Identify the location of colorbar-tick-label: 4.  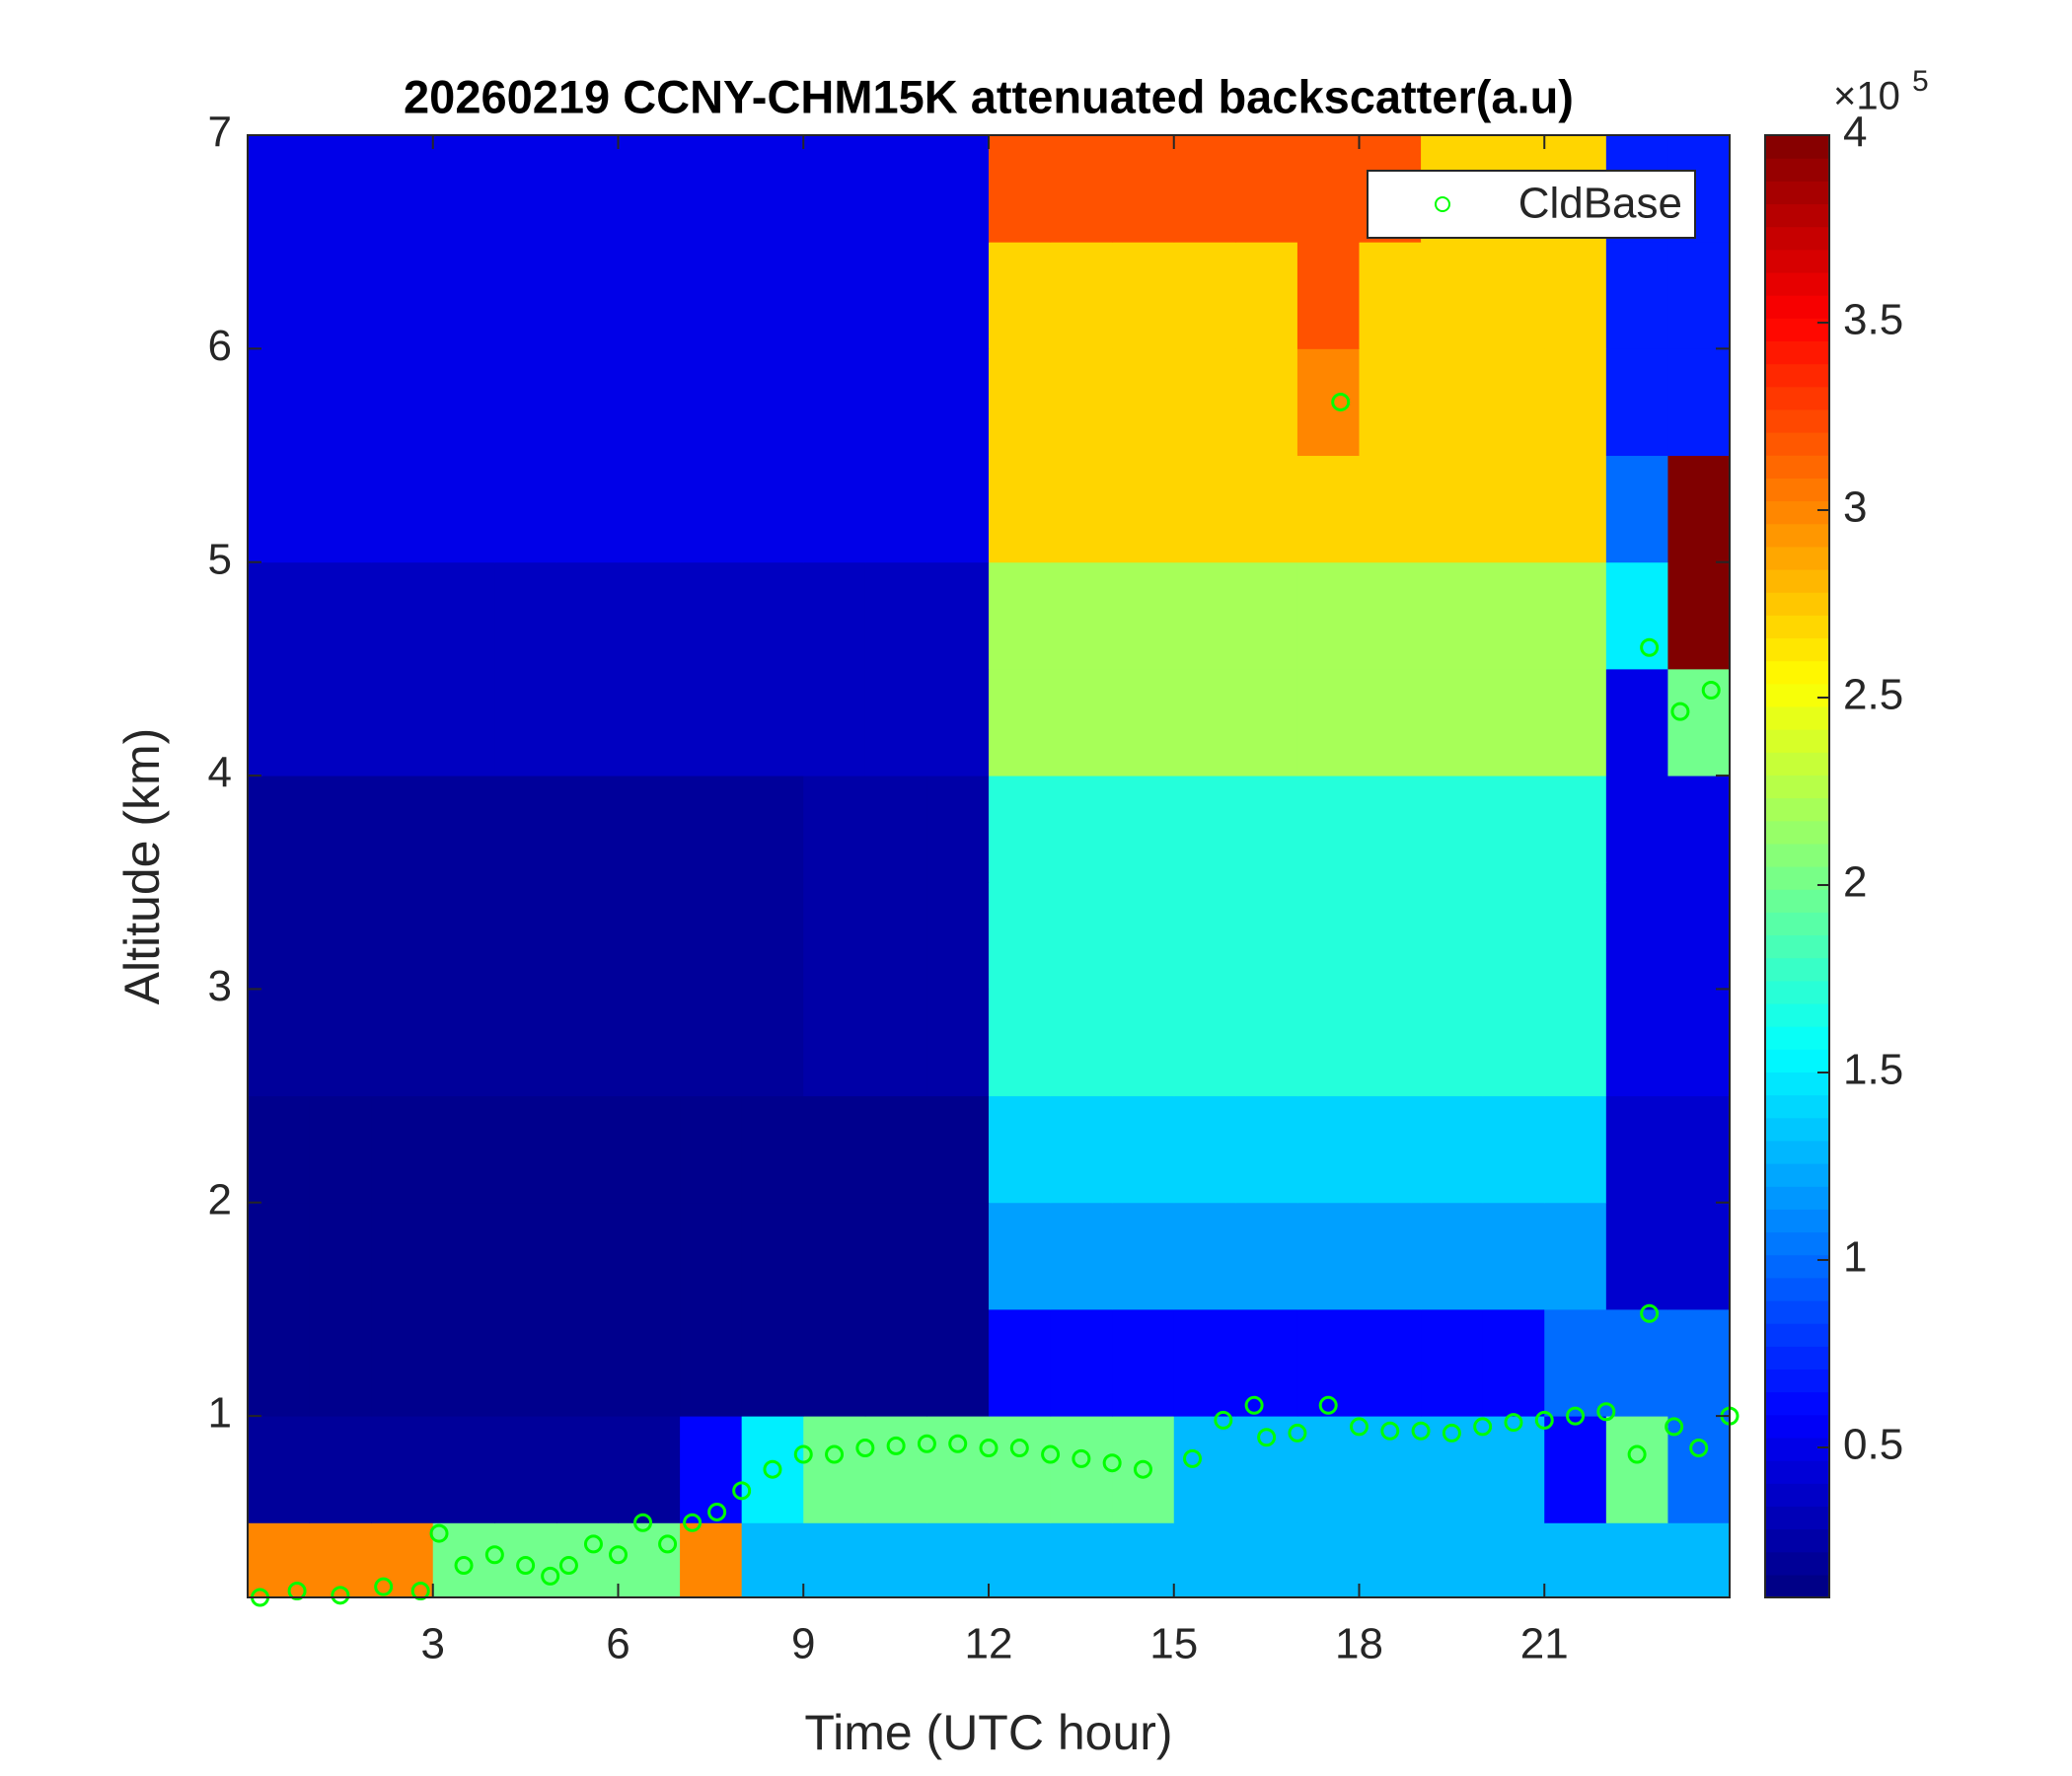
(1855, 133).